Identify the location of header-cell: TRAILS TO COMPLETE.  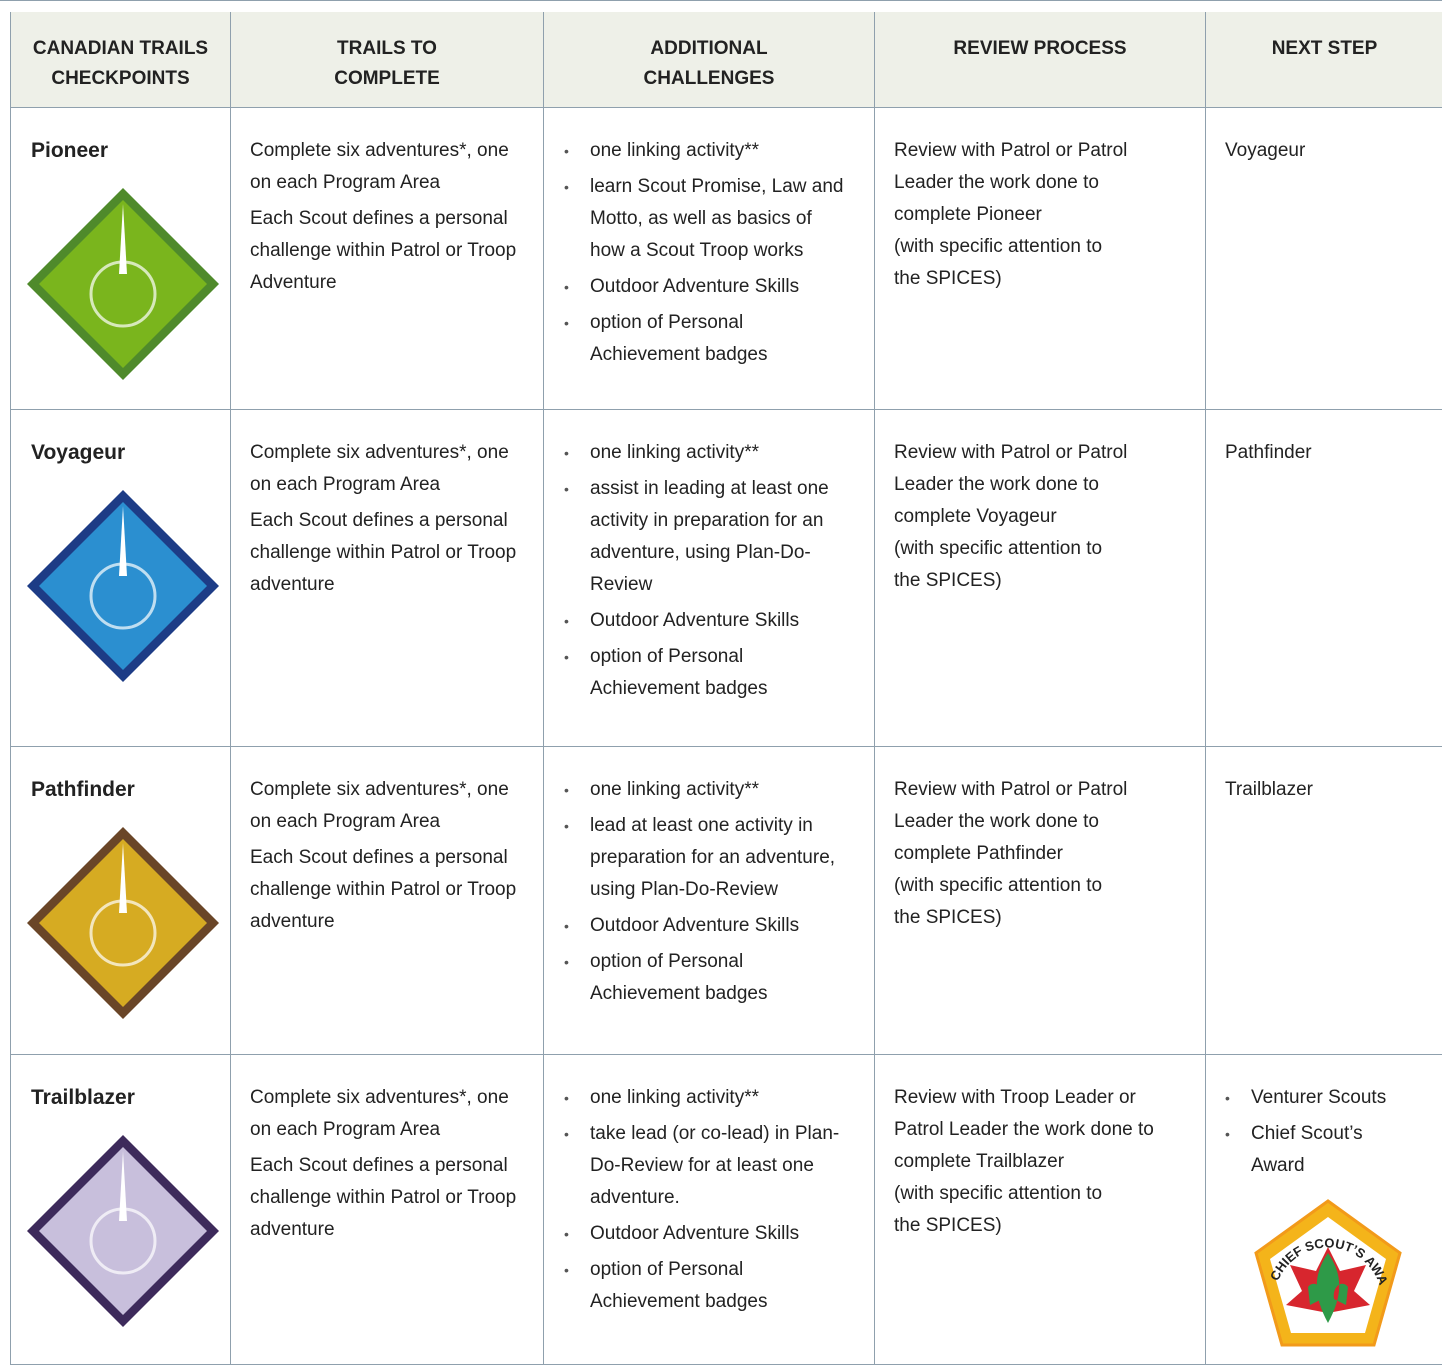
(387, 60).